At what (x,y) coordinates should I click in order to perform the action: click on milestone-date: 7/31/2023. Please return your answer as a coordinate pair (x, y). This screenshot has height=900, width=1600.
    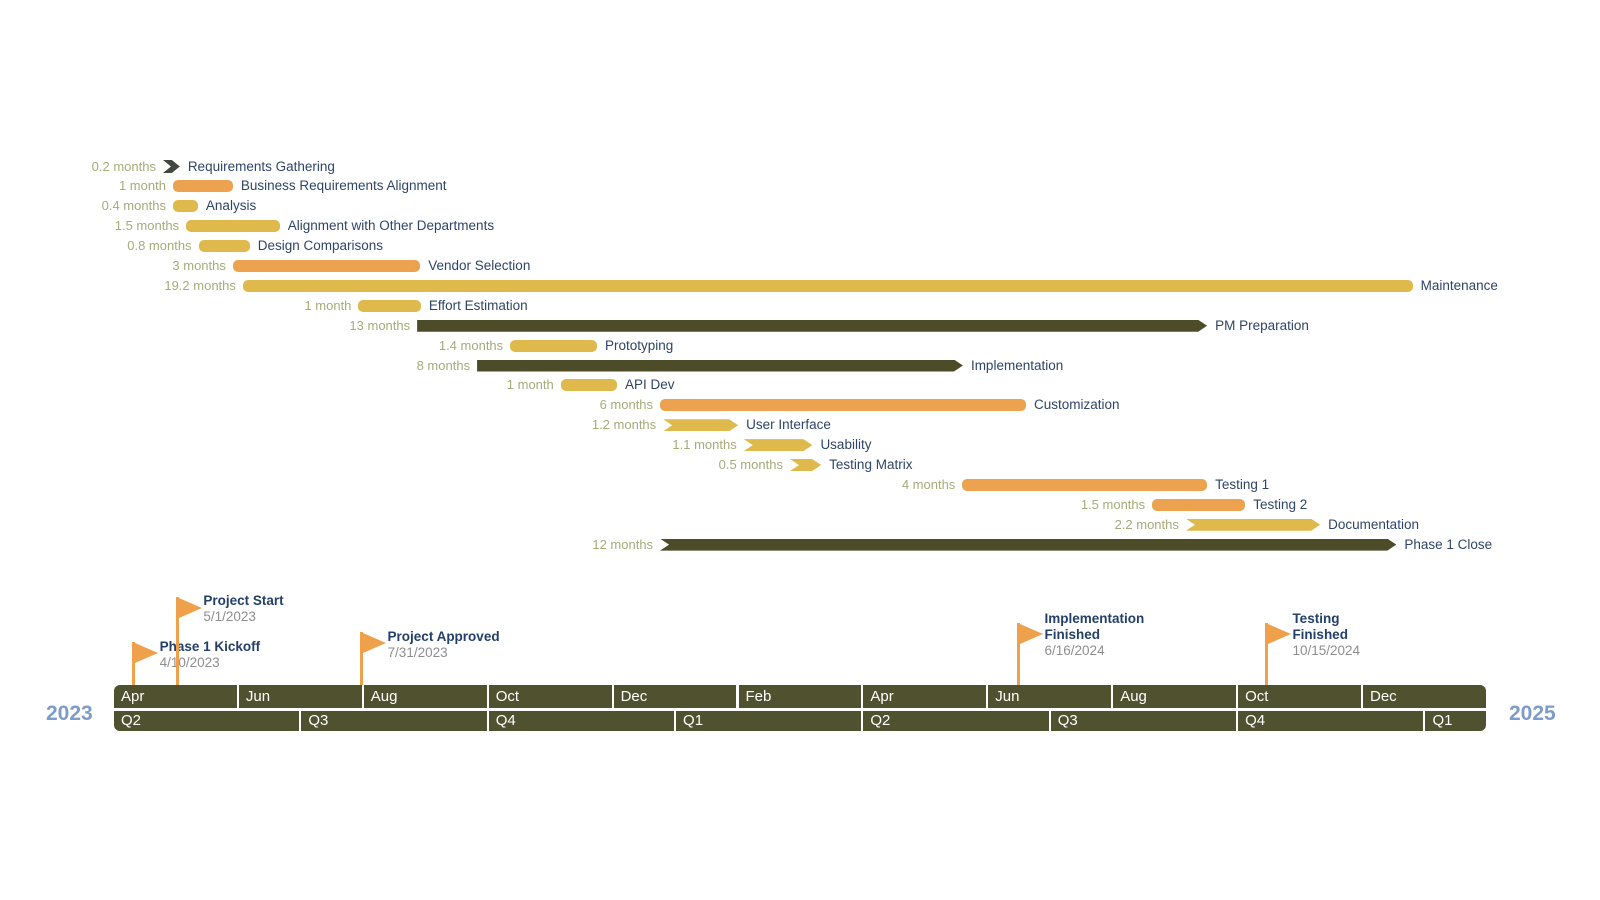
    Looking at the image, I should click on (417, 652).